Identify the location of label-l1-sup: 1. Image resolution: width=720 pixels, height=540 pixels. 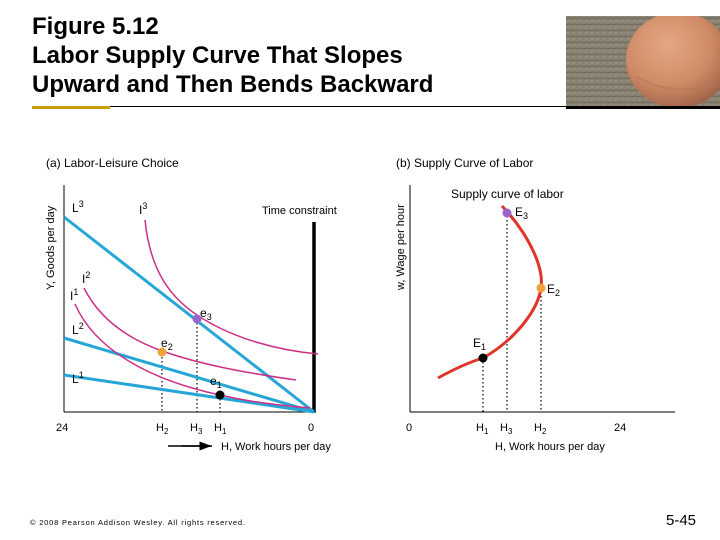
(81, 375).